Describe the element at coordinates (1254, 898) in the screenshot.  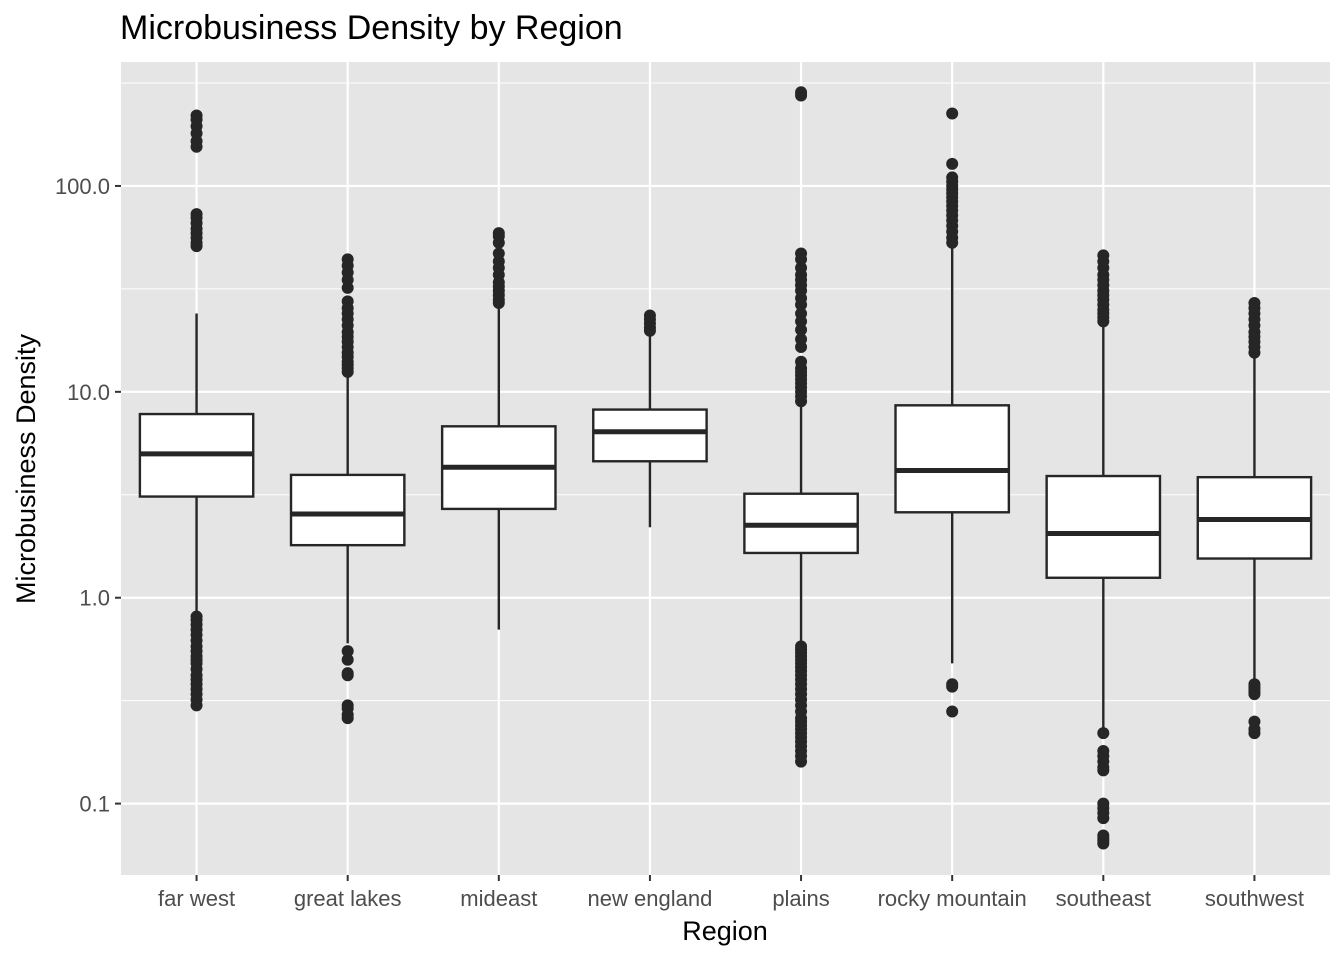
I see `x-tick-label: southwest` at that location.